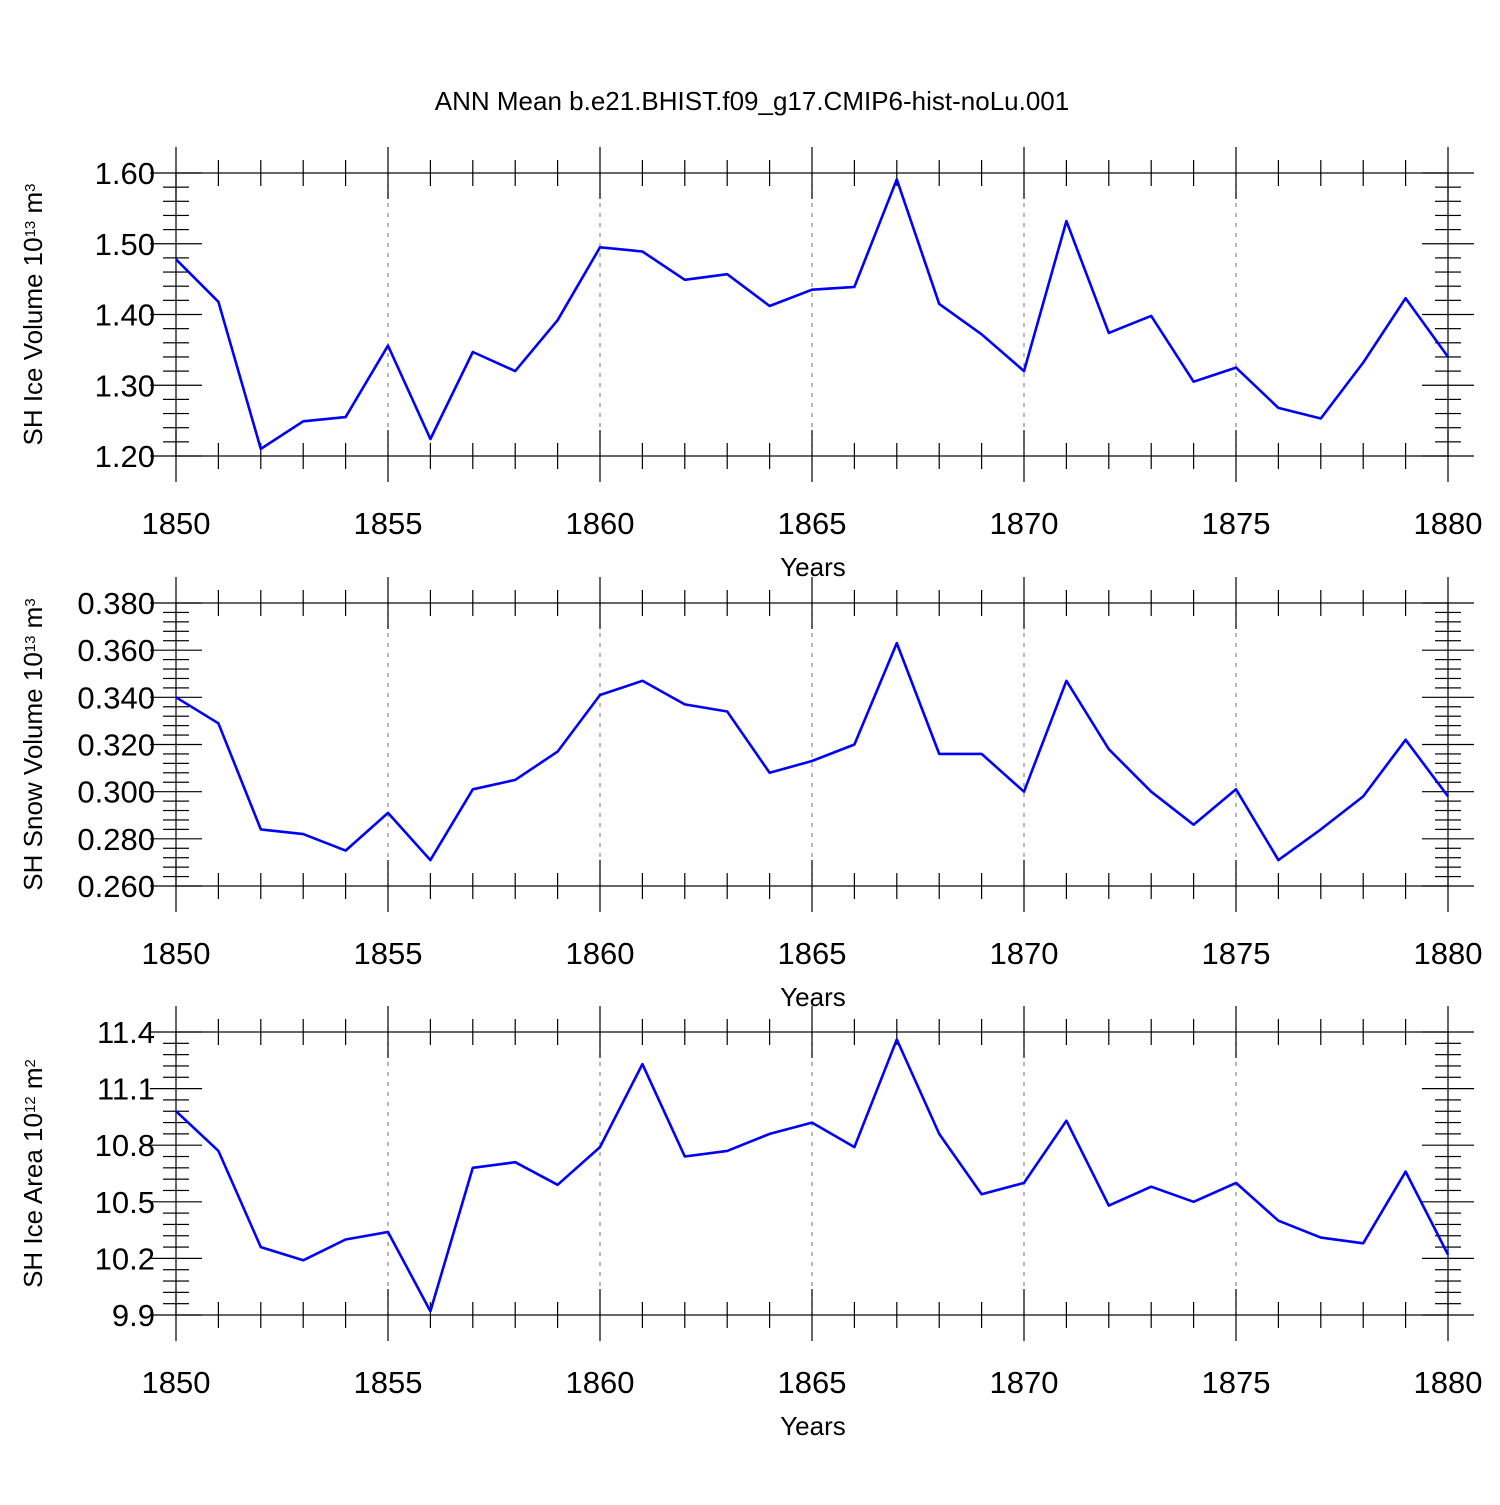 The width and height of the screenshot is (1500, 1505). I want to click on y-tick-label: 1.50, so click(125, 244).